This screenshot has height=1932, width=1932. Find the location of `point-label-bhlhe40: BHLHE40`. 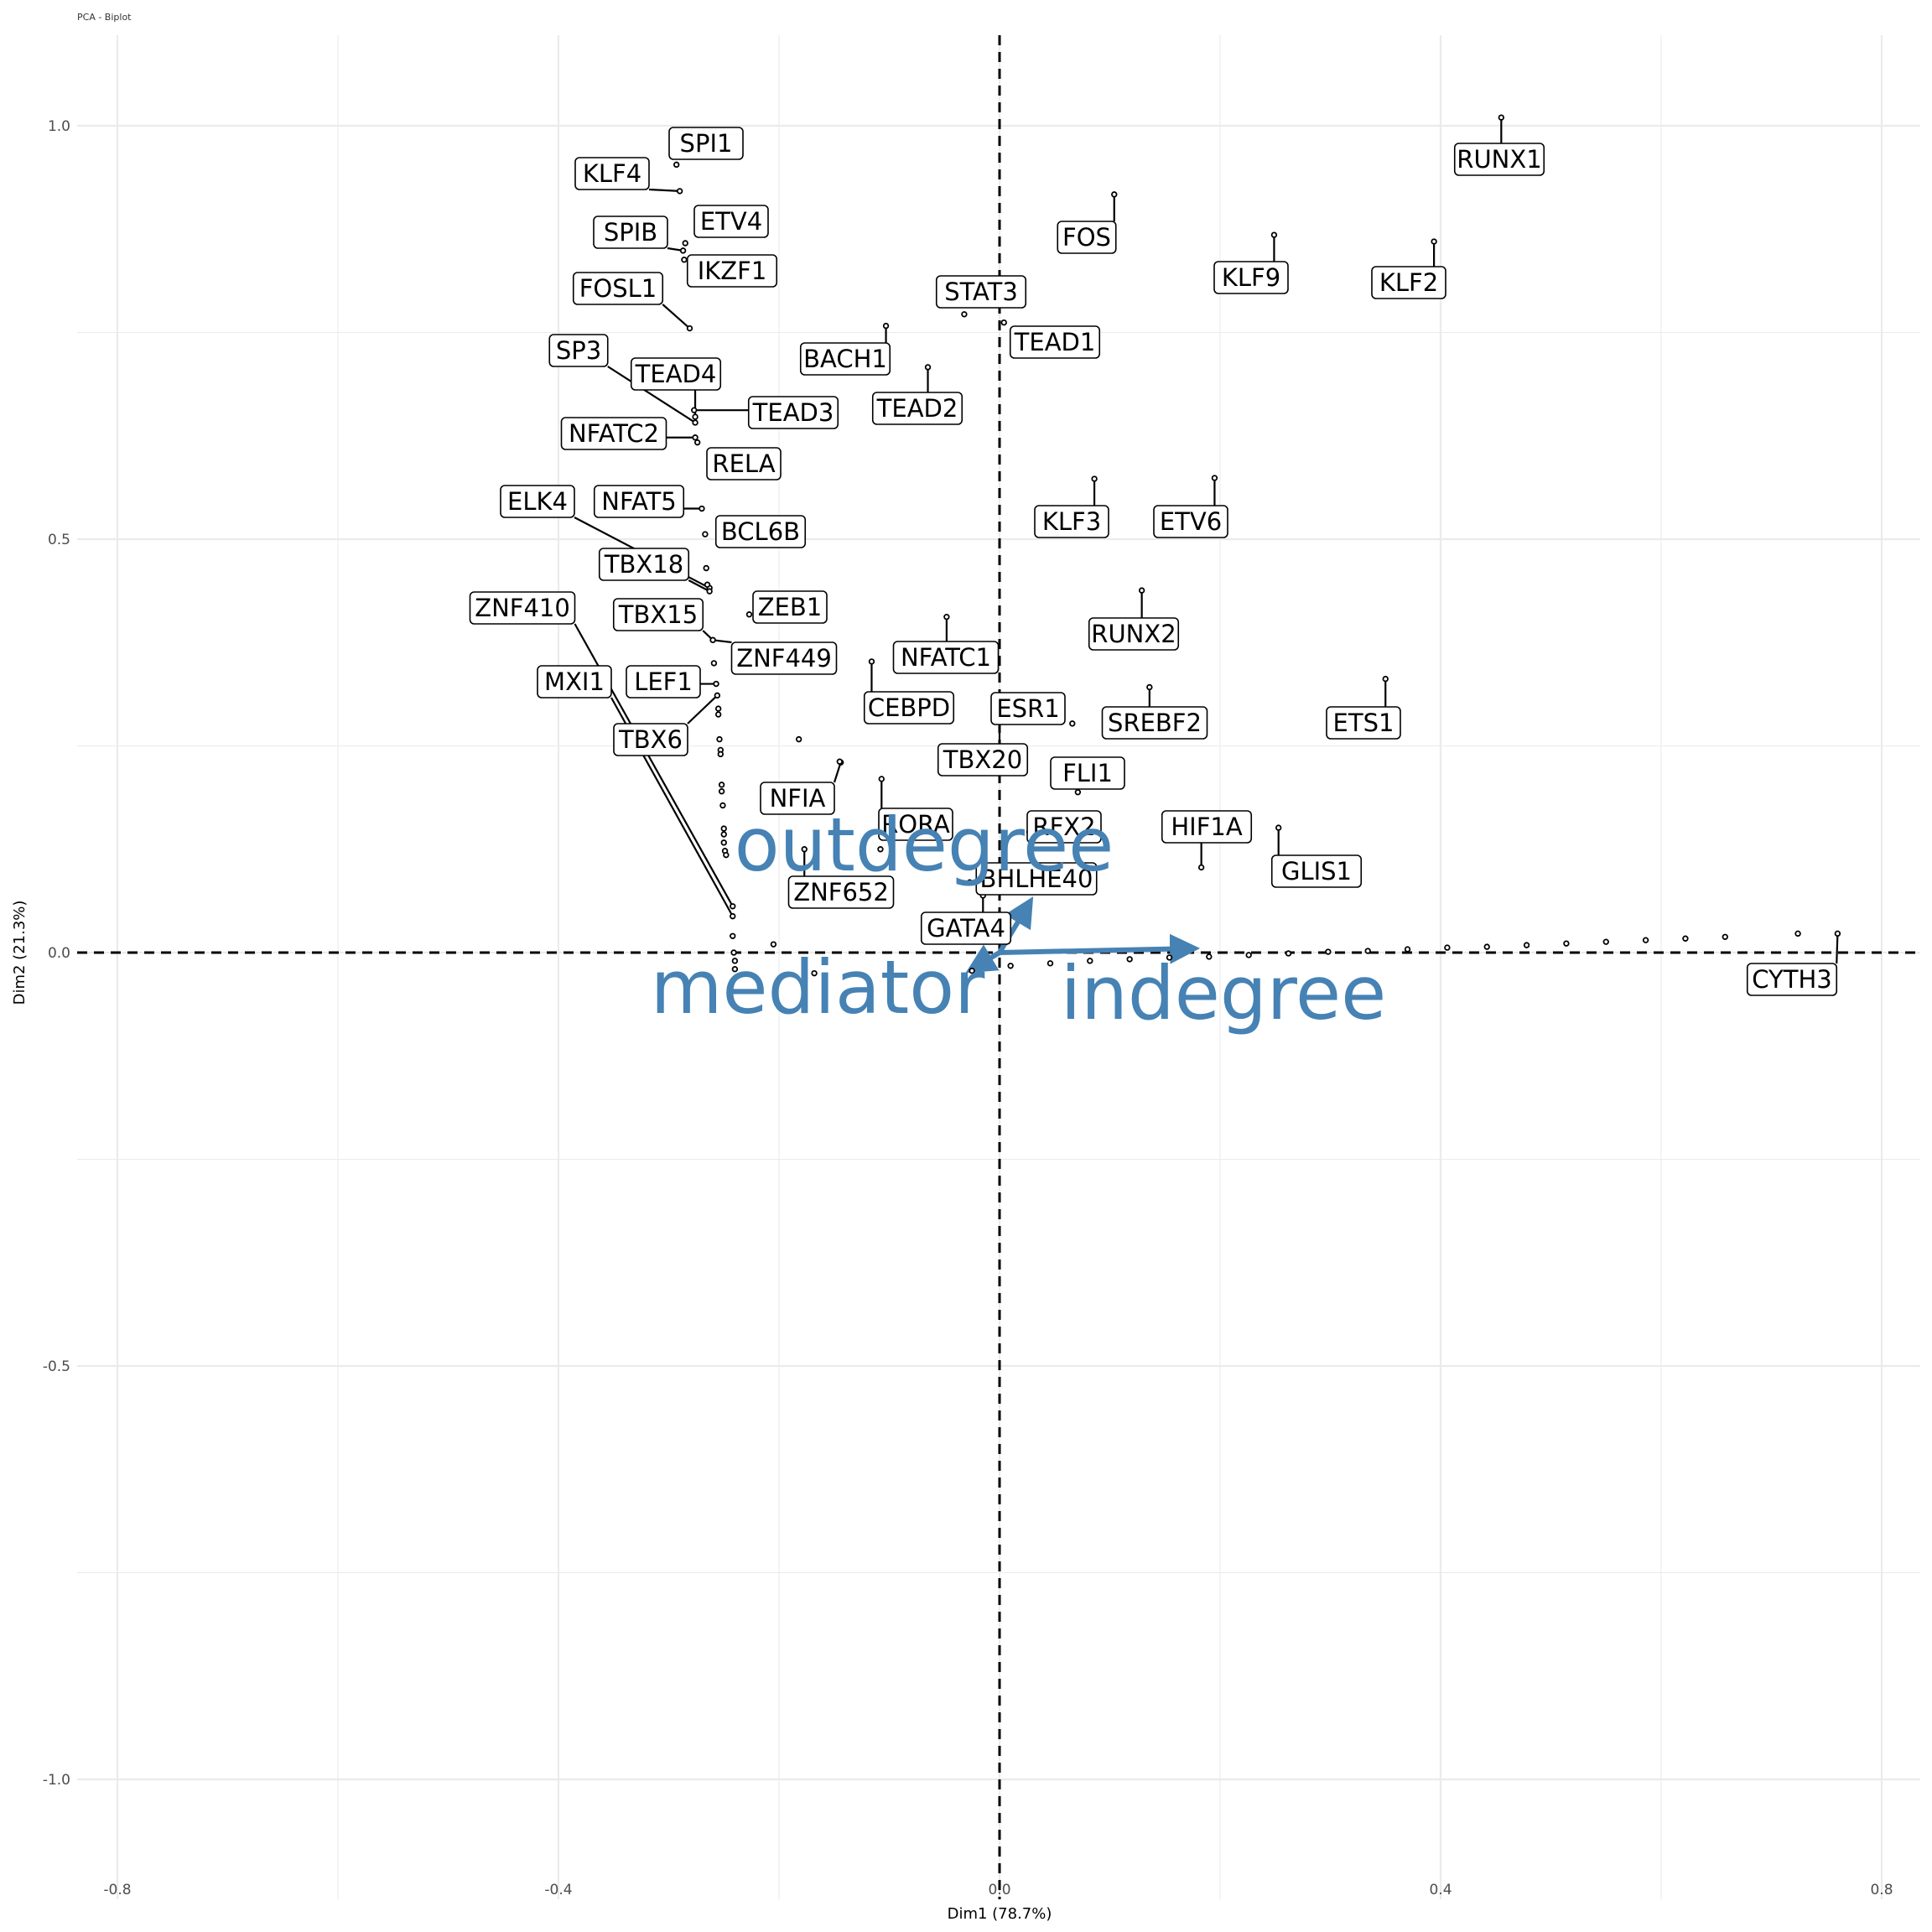

point-label-bhlhe40: BHLHE40 is located at coordinates (1036, 879).